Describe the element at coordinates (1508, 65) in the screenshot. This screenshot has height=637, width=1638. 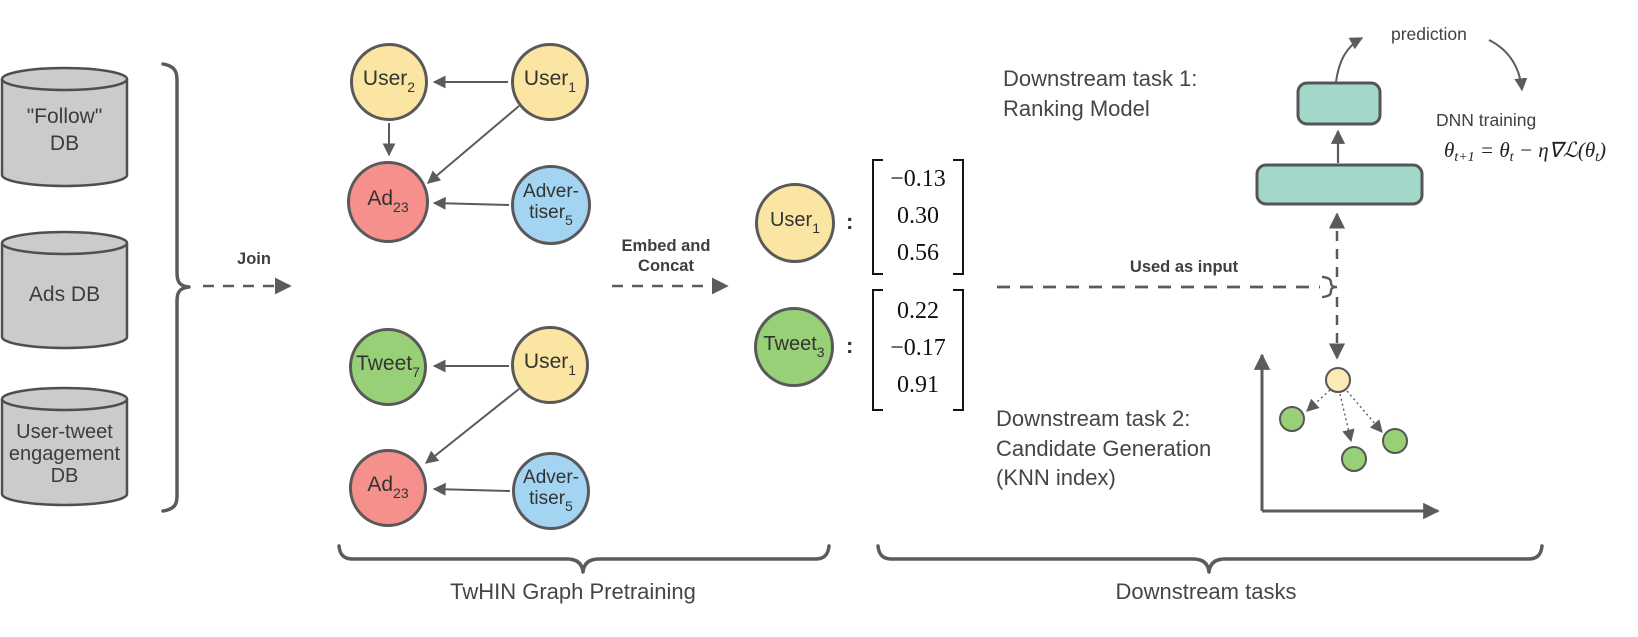
I see `prediction-to-training-arrow` at that location.